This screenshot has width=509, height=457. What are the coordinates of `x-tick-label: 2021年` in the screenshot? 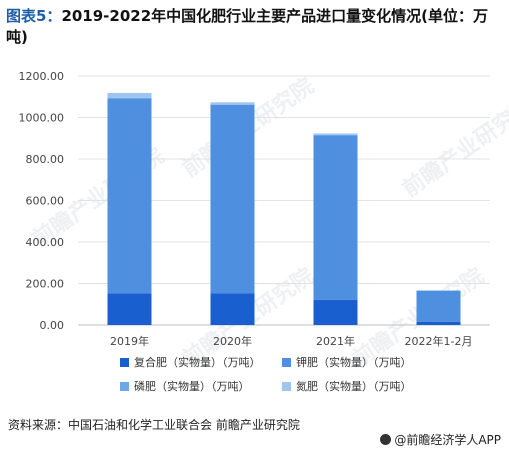 It's located at (335, 341).